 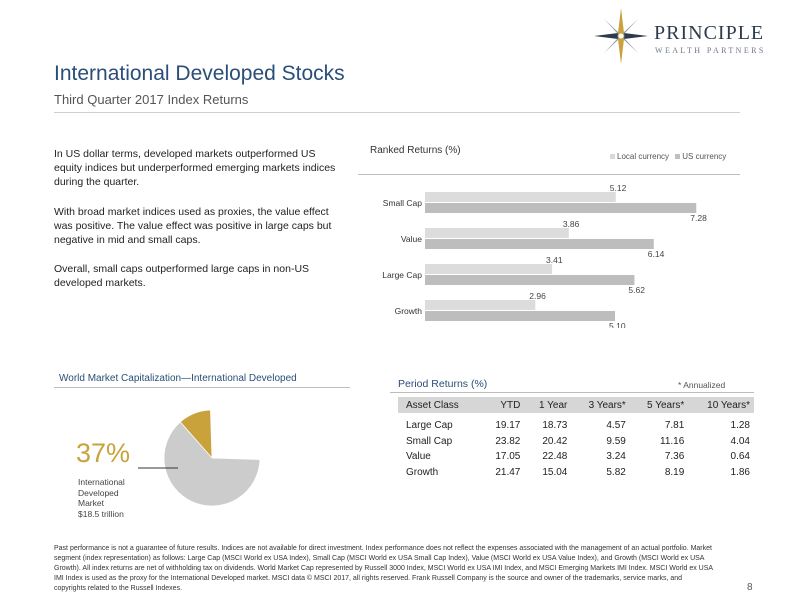 What do you see at coordinates (740, 457) in the screenshot?
I see `table-cell: 0.64` at bounding box center [740, 457].